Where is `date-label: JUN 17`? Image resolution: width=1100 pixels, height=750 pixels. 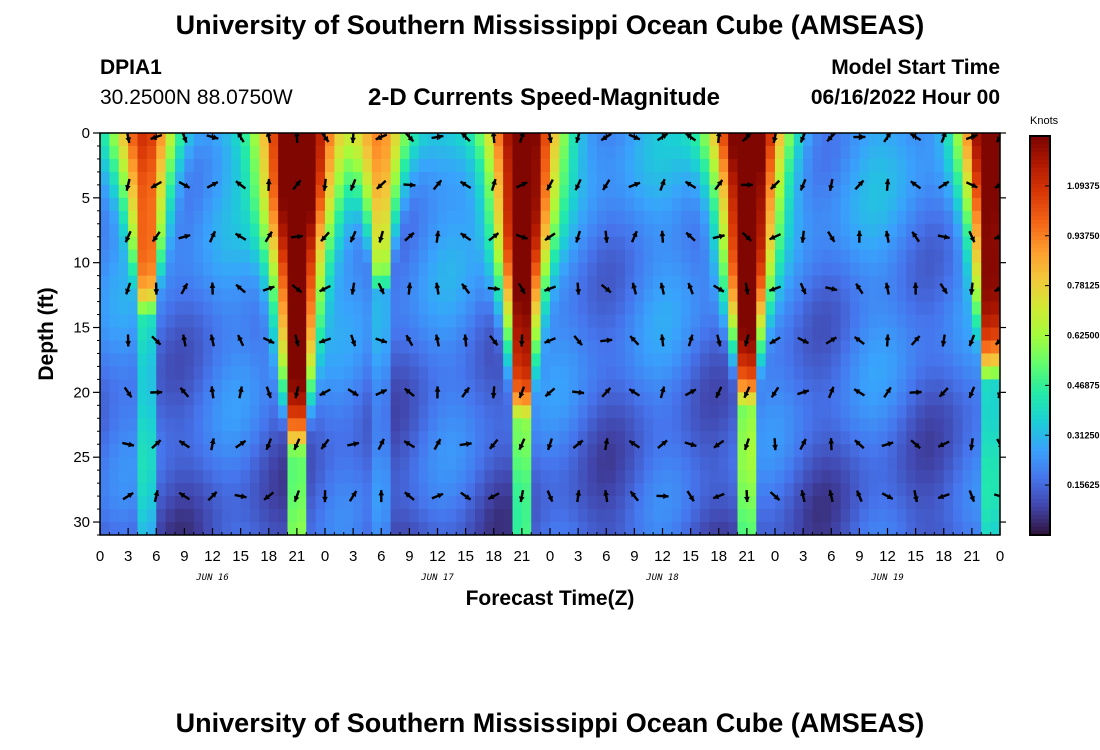 date-label: JUN 17 is located at coordinates (437, 578).